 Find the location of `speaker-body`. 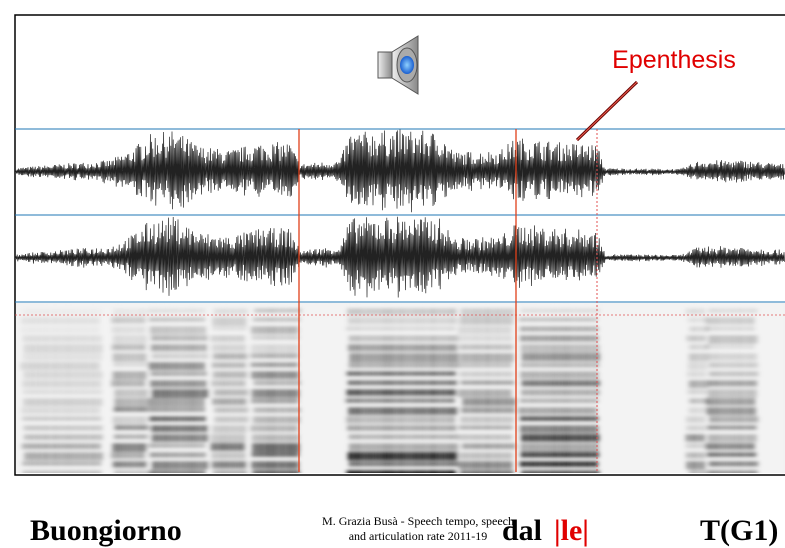

speaker-body is located at coordinates (385, 65).